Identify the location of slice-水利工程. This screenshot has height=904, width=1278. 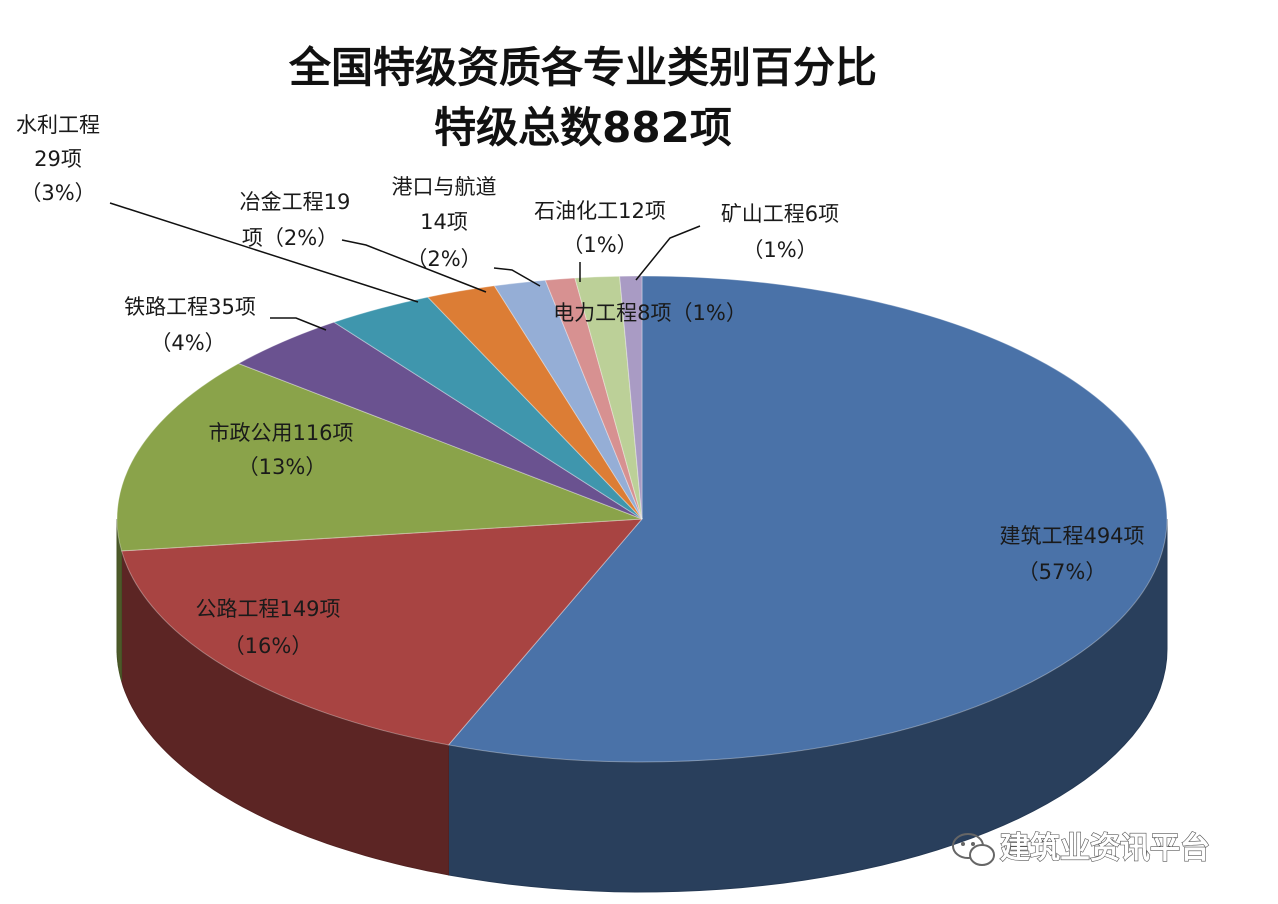
(487, 408).